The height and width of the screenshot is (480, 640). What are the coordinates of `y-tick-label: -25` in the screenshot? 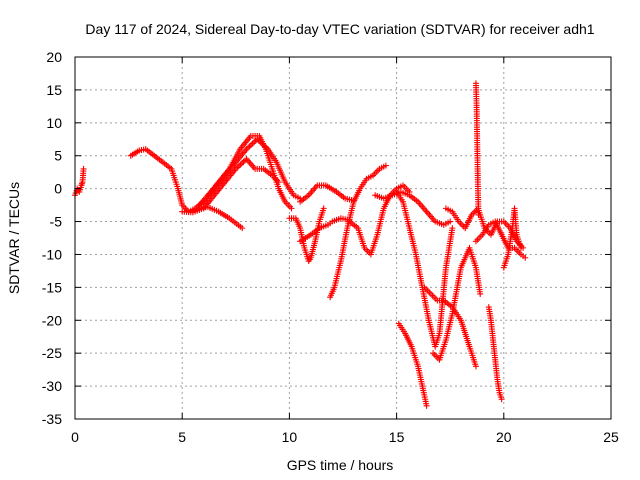 It's located at (52, 353).